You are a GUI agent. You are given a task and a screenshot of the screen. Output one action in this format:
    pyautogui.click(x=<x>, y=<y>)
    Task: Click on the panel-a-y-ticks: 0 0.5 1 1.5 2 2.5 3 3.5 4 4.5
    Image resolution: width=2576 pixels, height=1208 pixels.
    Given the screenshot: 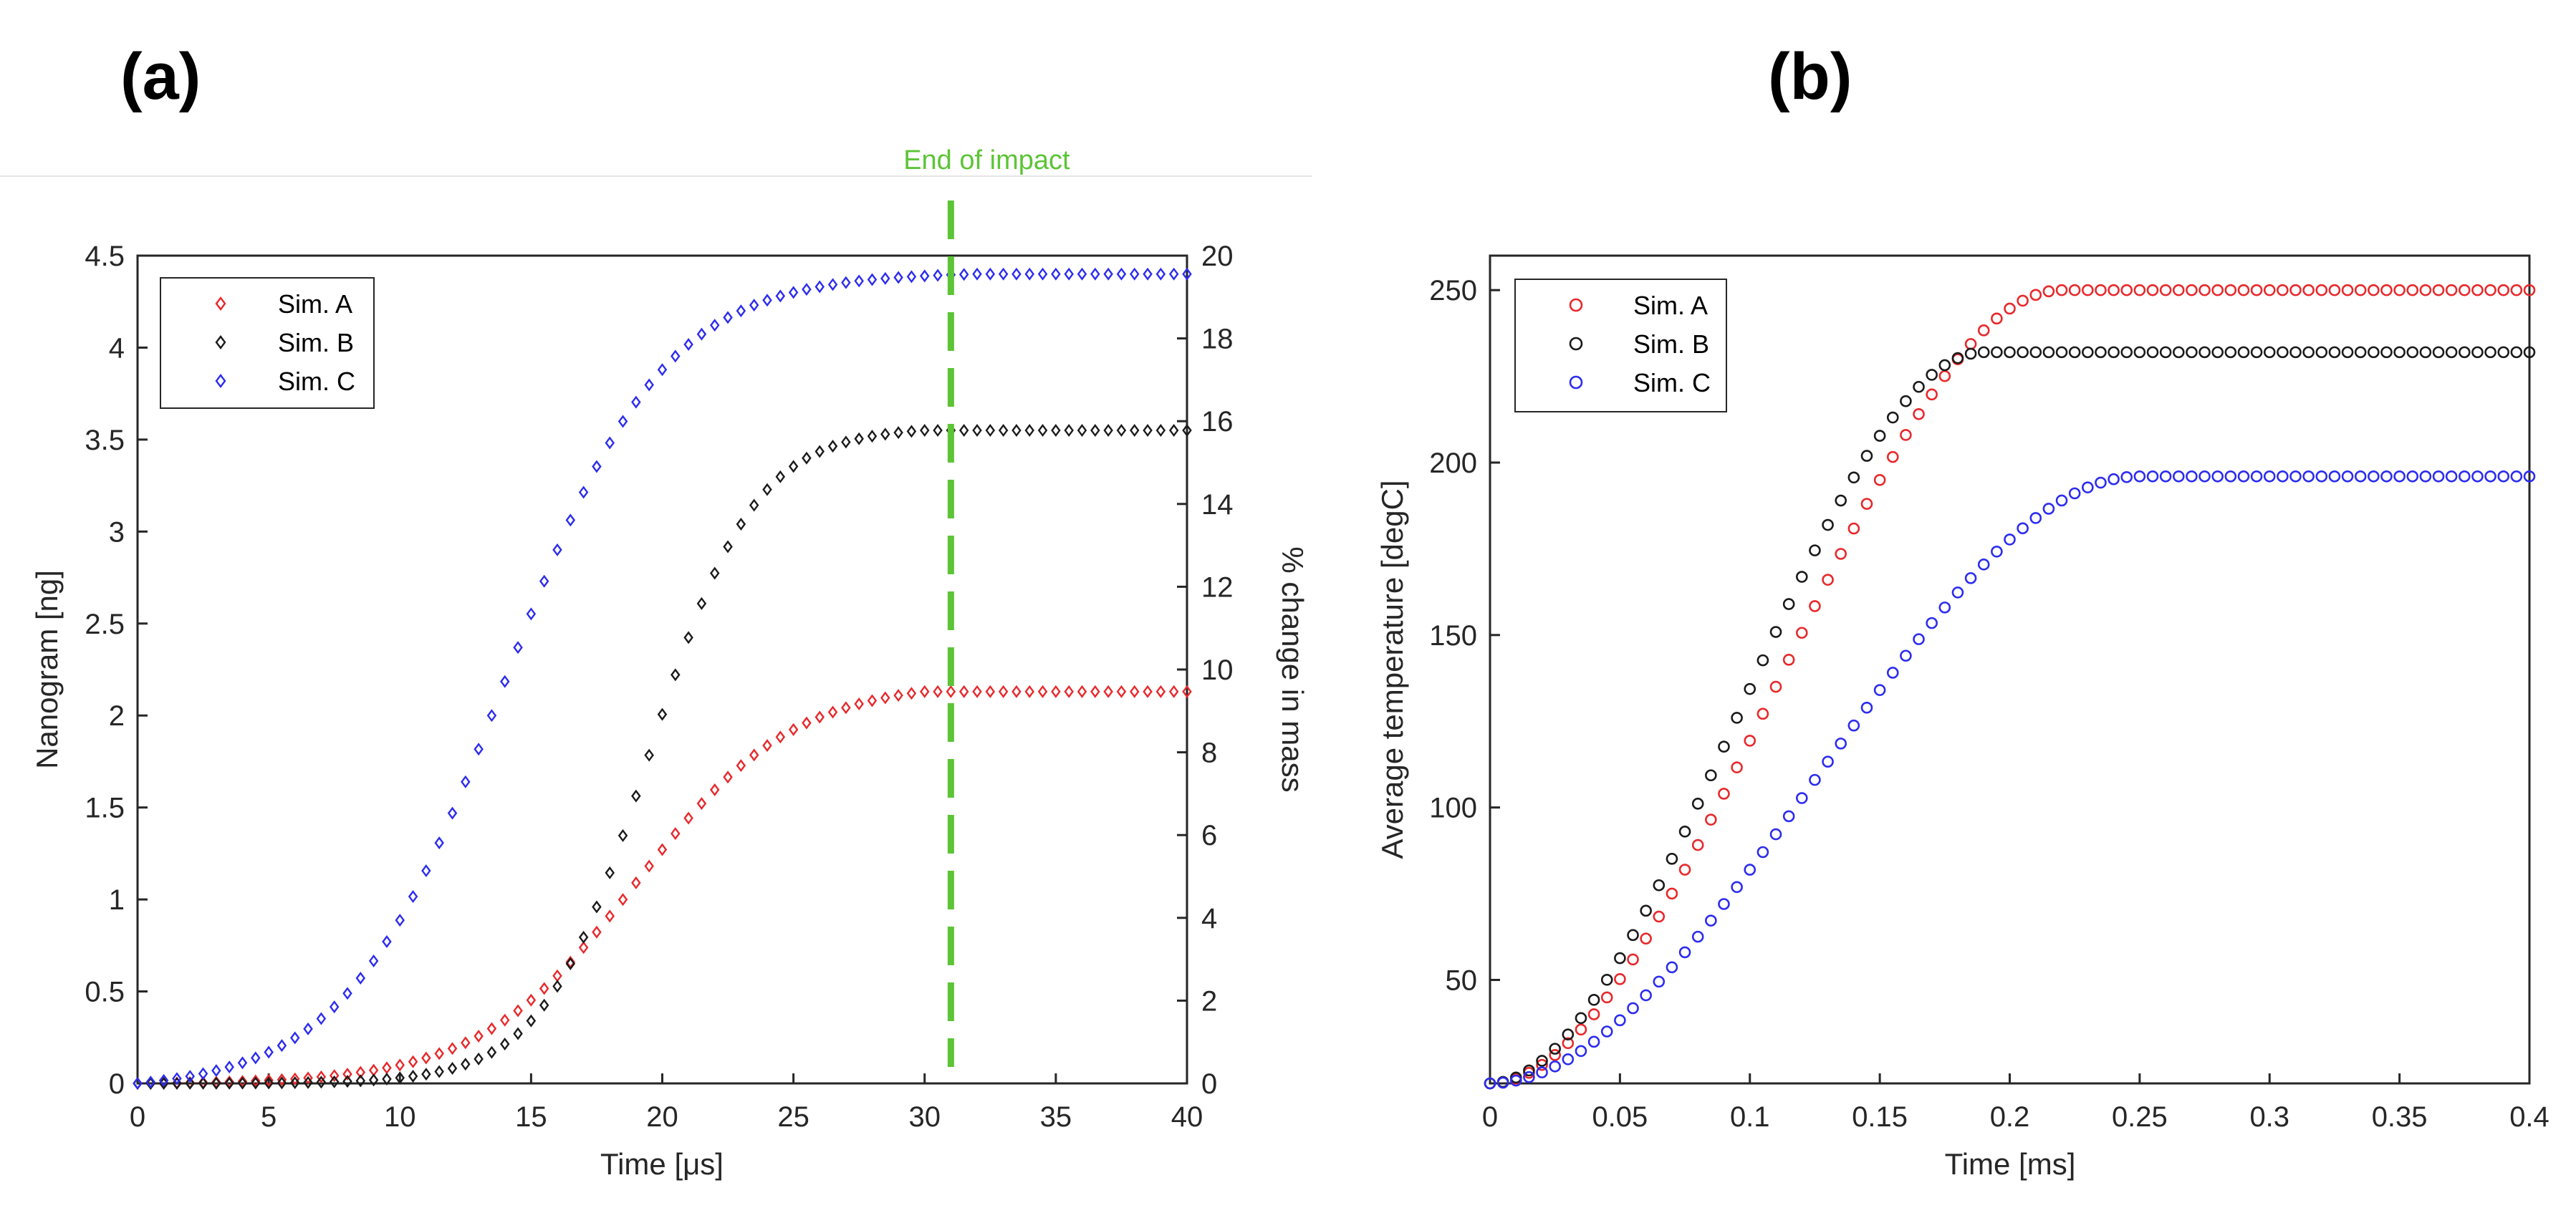 What is the action you would take?
    pyautogui.click(x=117, y=670)
    